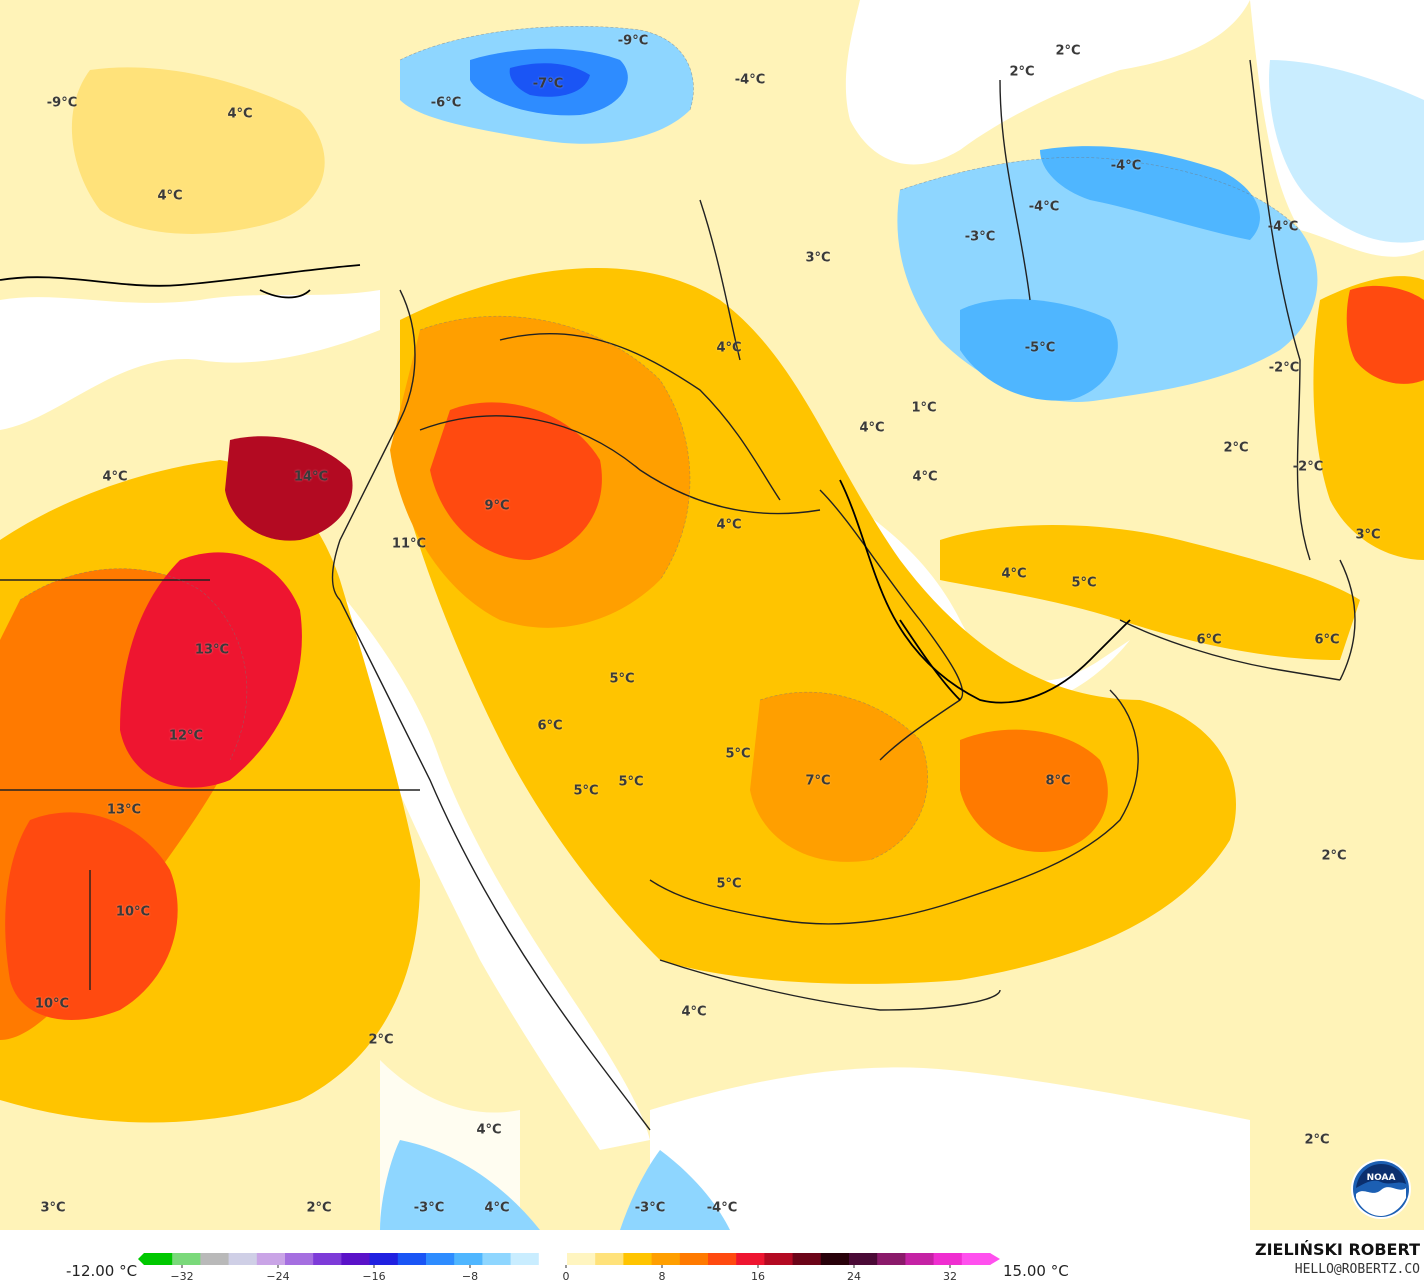 This screenshot has height=1287, width=1424. I want to click on hot-area-arabia-core, so click(516, 481).